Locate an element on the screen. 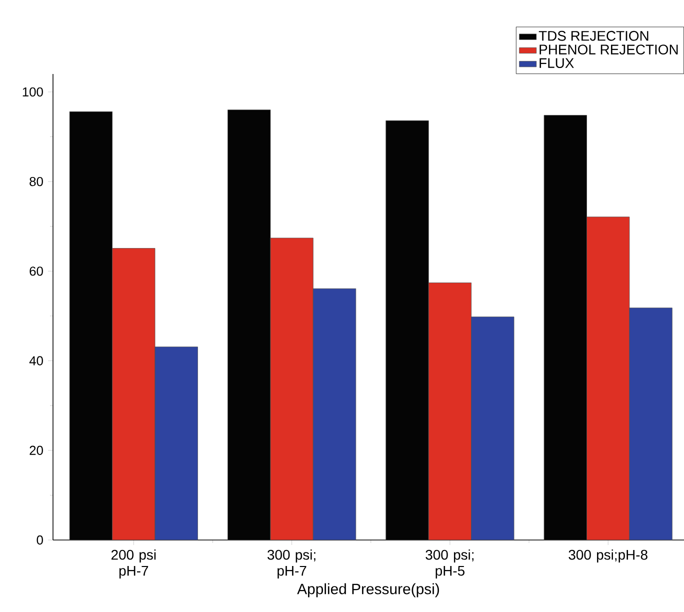 This screenshot has width=684, height=612. x-tick-label: 200 psi pH-7 is located at coordinates (133, 564).